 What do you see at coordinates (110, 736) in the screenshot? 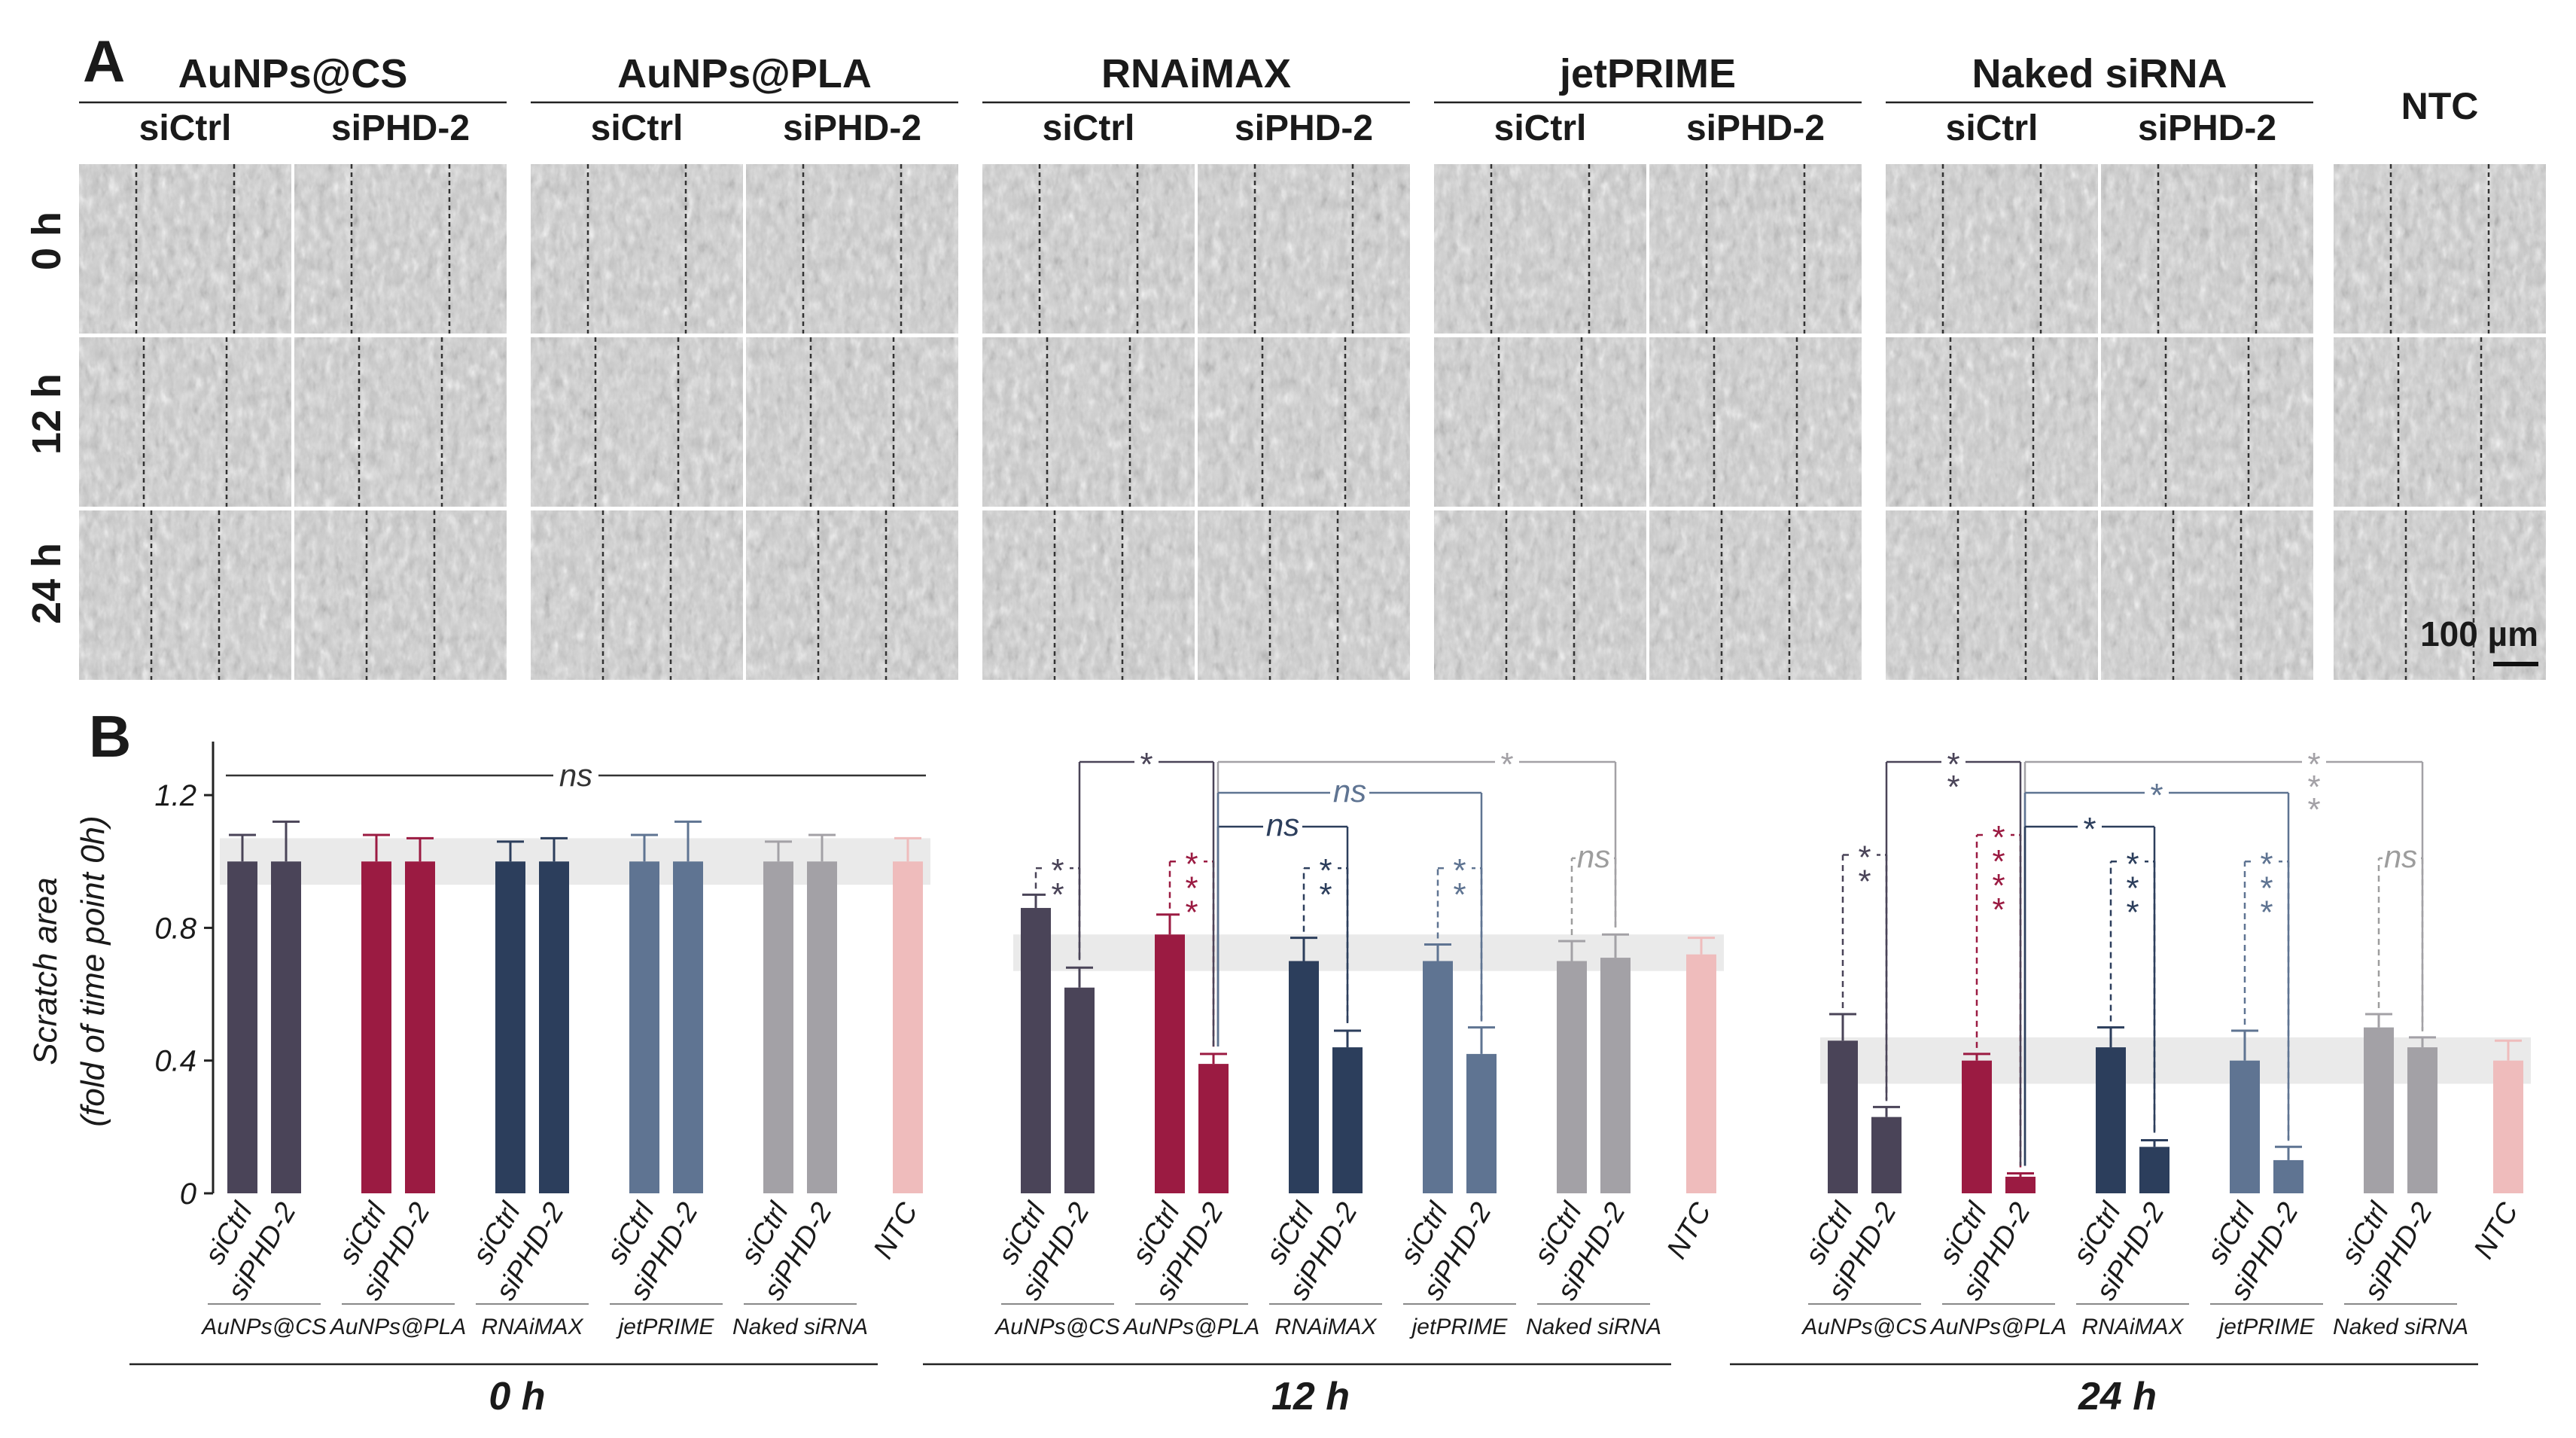
I see `panel-b-letter: B` at bounding box center [110, 736].